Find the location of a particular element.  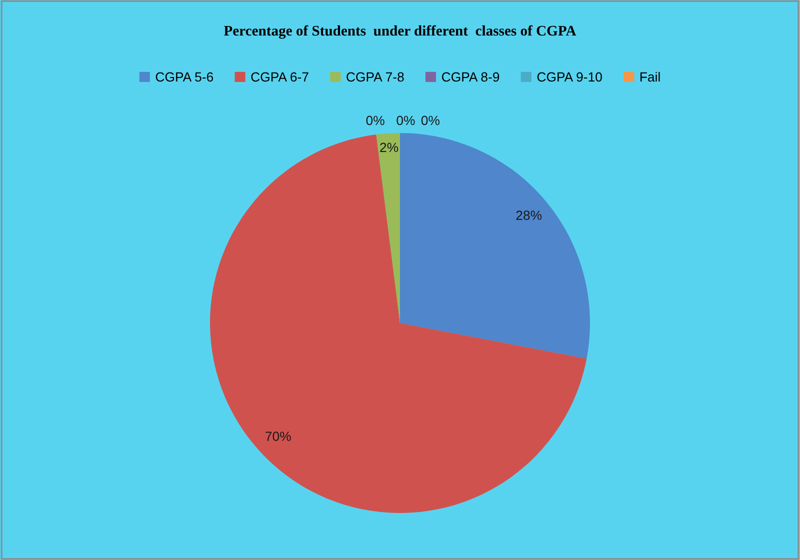

data-label: 2% is located at coordinates (389, 147).